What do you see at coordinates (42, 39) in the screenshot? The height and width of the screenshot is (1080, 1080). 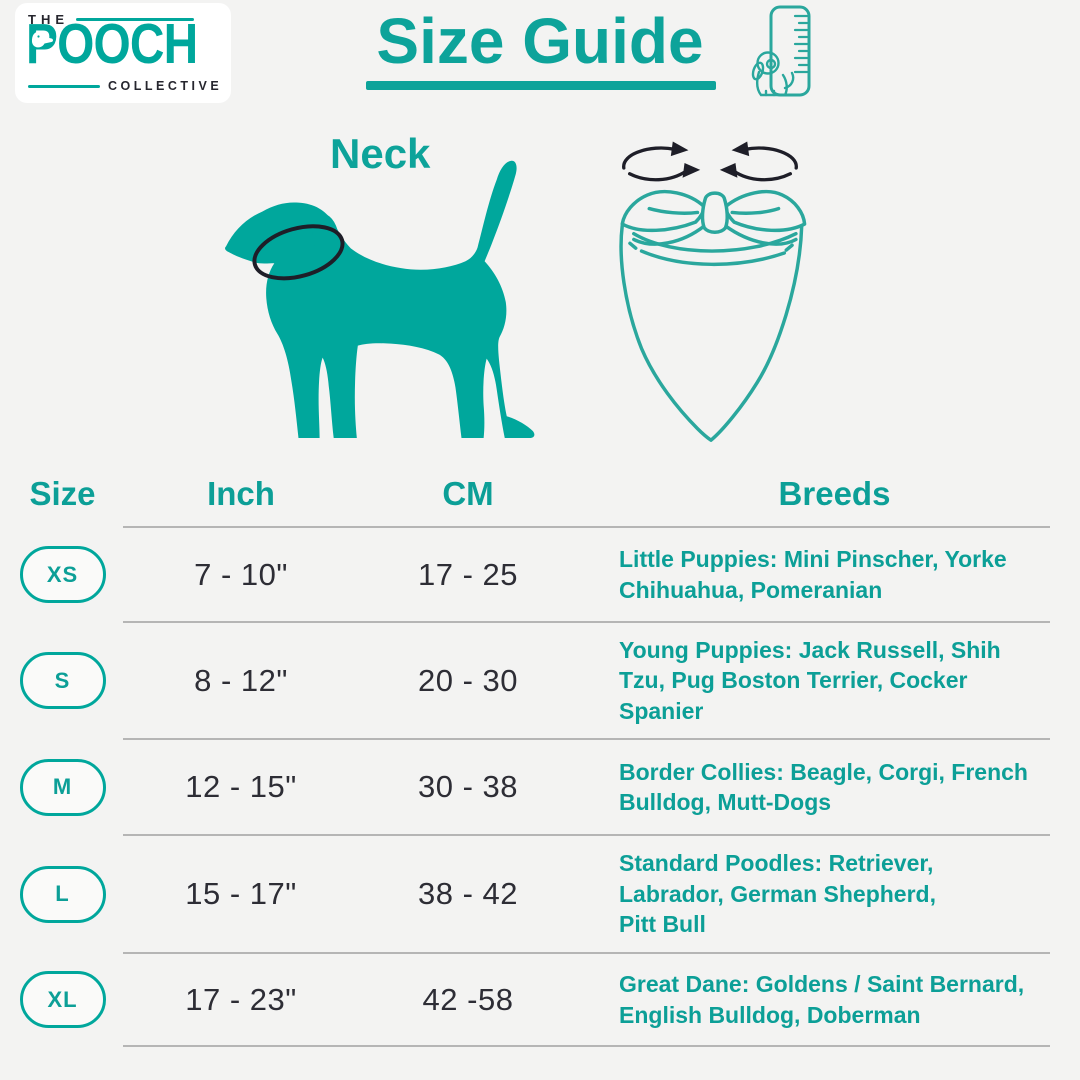 I see `dog-head-in-p-icon` at bounding box center [42, 39].